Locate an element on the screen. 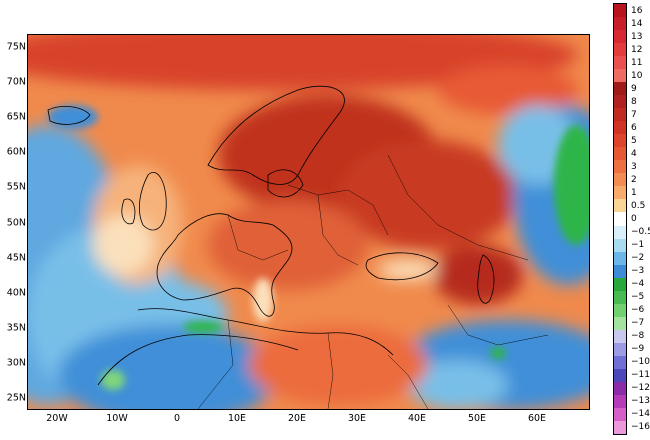 Image resolution: width=650 pixels, height=440 pixels. caspian-coast is located at coordinates (486, 279).